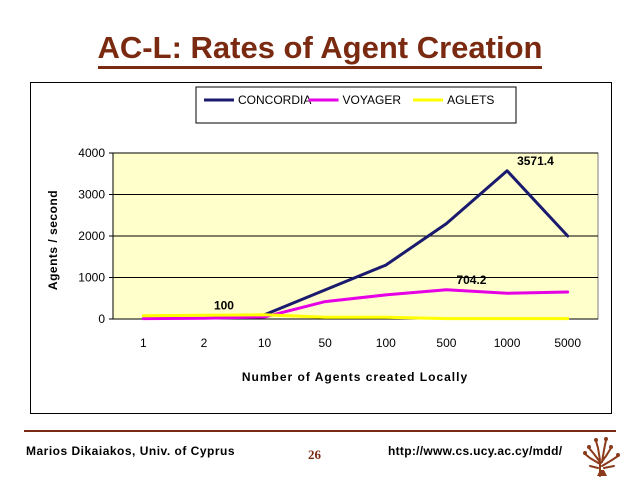  Describe the element at coordinates (535, 161) in the screenshot. I see `data-label: 3571.4` at that location.